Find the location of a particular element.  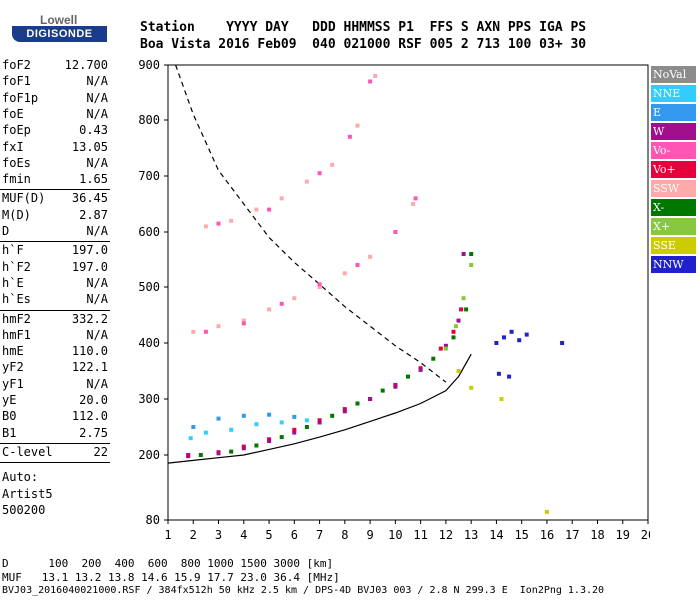

param-value: 0.43 is located at coordinates (93, 130).